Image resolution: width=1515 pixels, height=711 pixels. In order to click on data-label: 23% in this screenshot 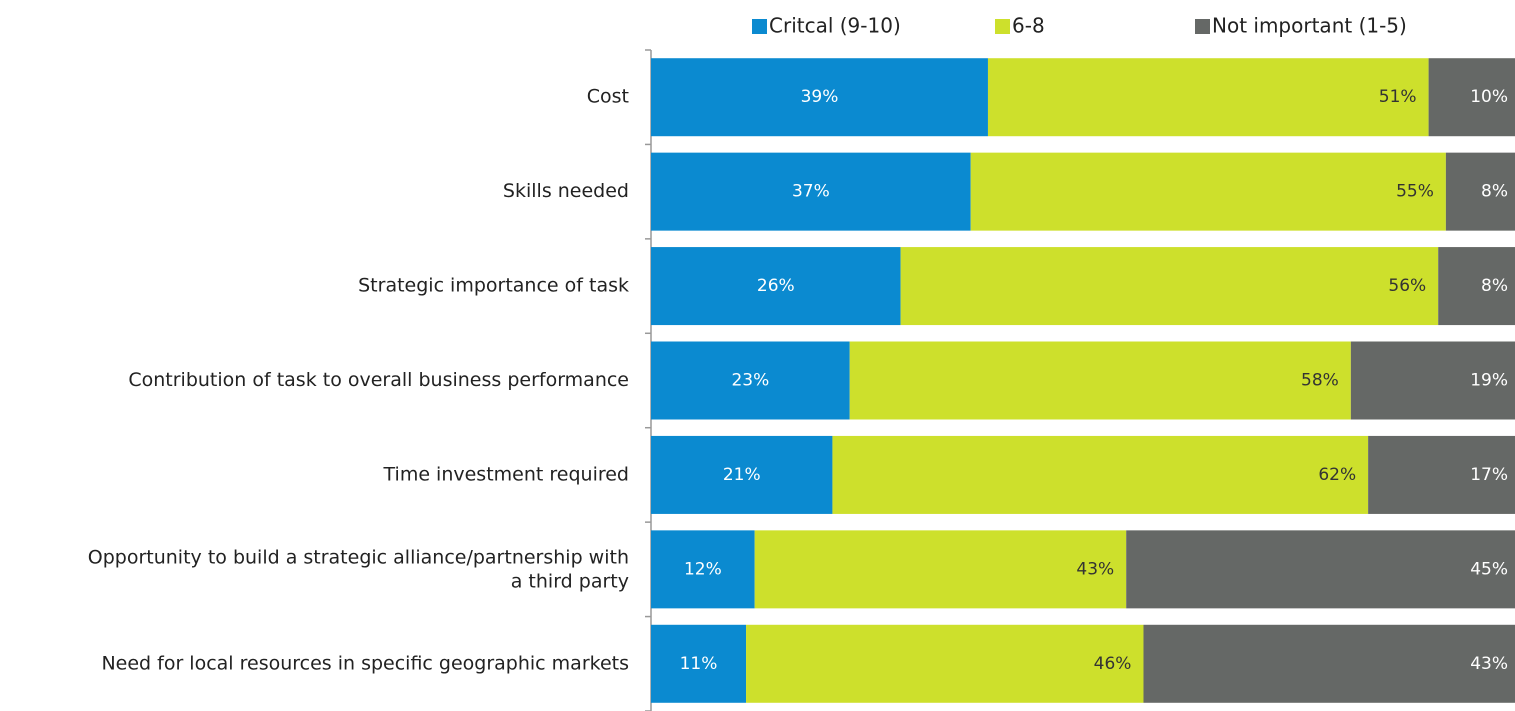, I will do `click(750, 381)`.